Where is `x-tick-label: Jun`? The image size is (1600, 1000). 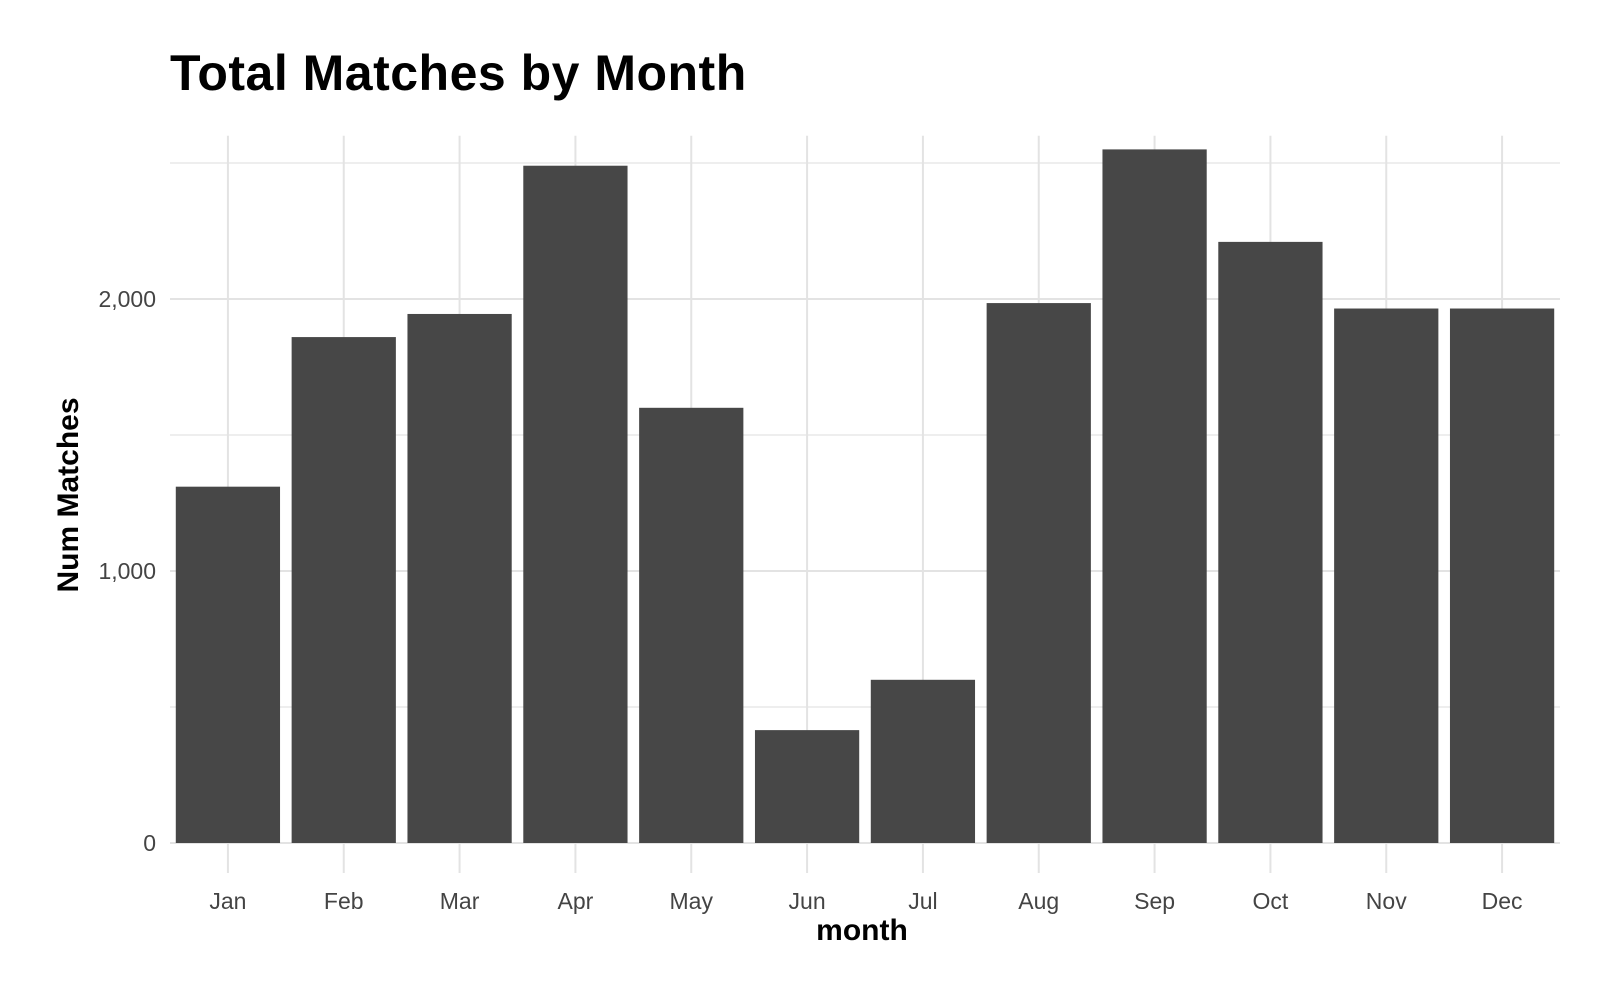 x-tick-label: Jun is located at coordinates (807, 901).